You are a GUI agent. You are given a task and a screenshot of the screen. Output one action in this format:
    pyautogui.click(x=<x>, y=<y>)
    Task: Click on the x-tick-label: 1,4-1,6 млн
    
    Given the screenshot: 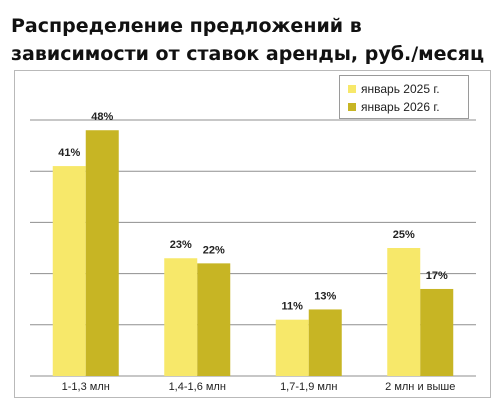 What is the action you would take?
    pyautogui.click(x=197, y=387)
    